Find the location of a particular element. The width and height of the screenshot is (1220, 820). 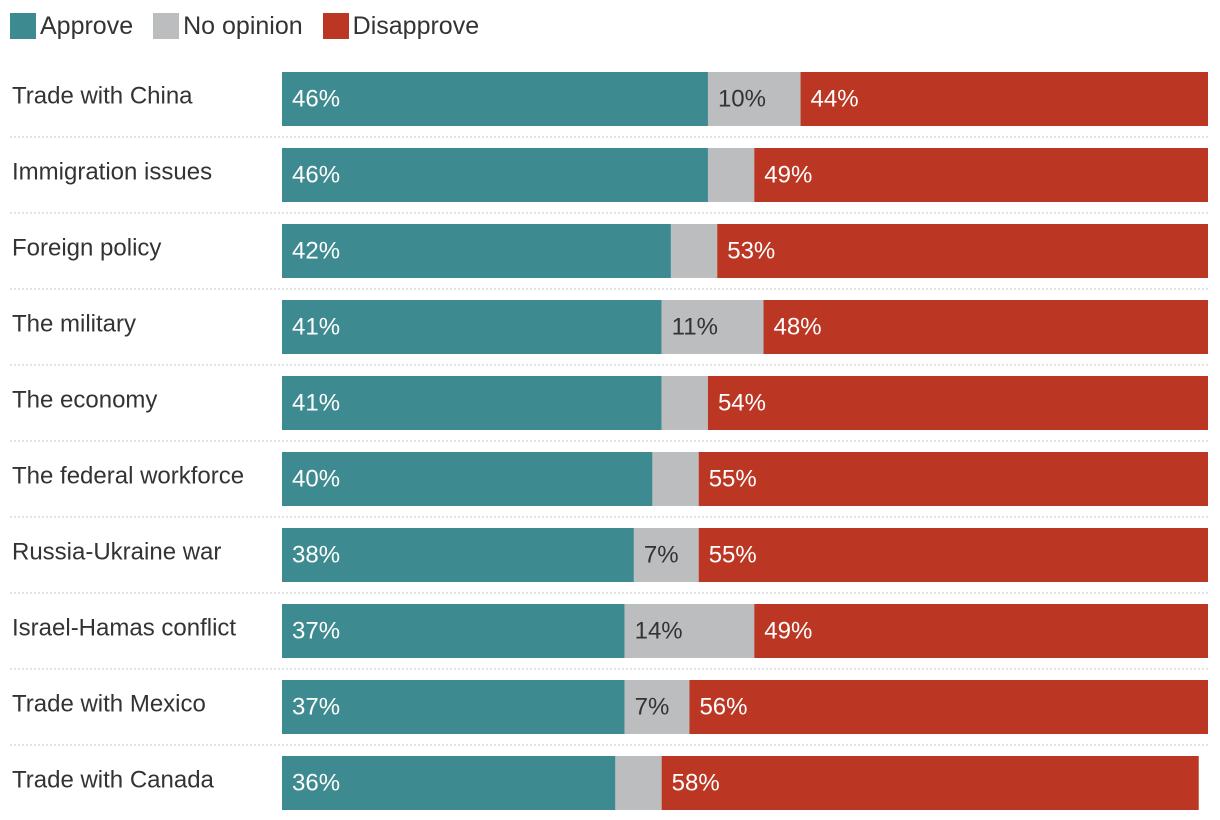

legend-item-approve: Approve is located at coordinates (71, 26).